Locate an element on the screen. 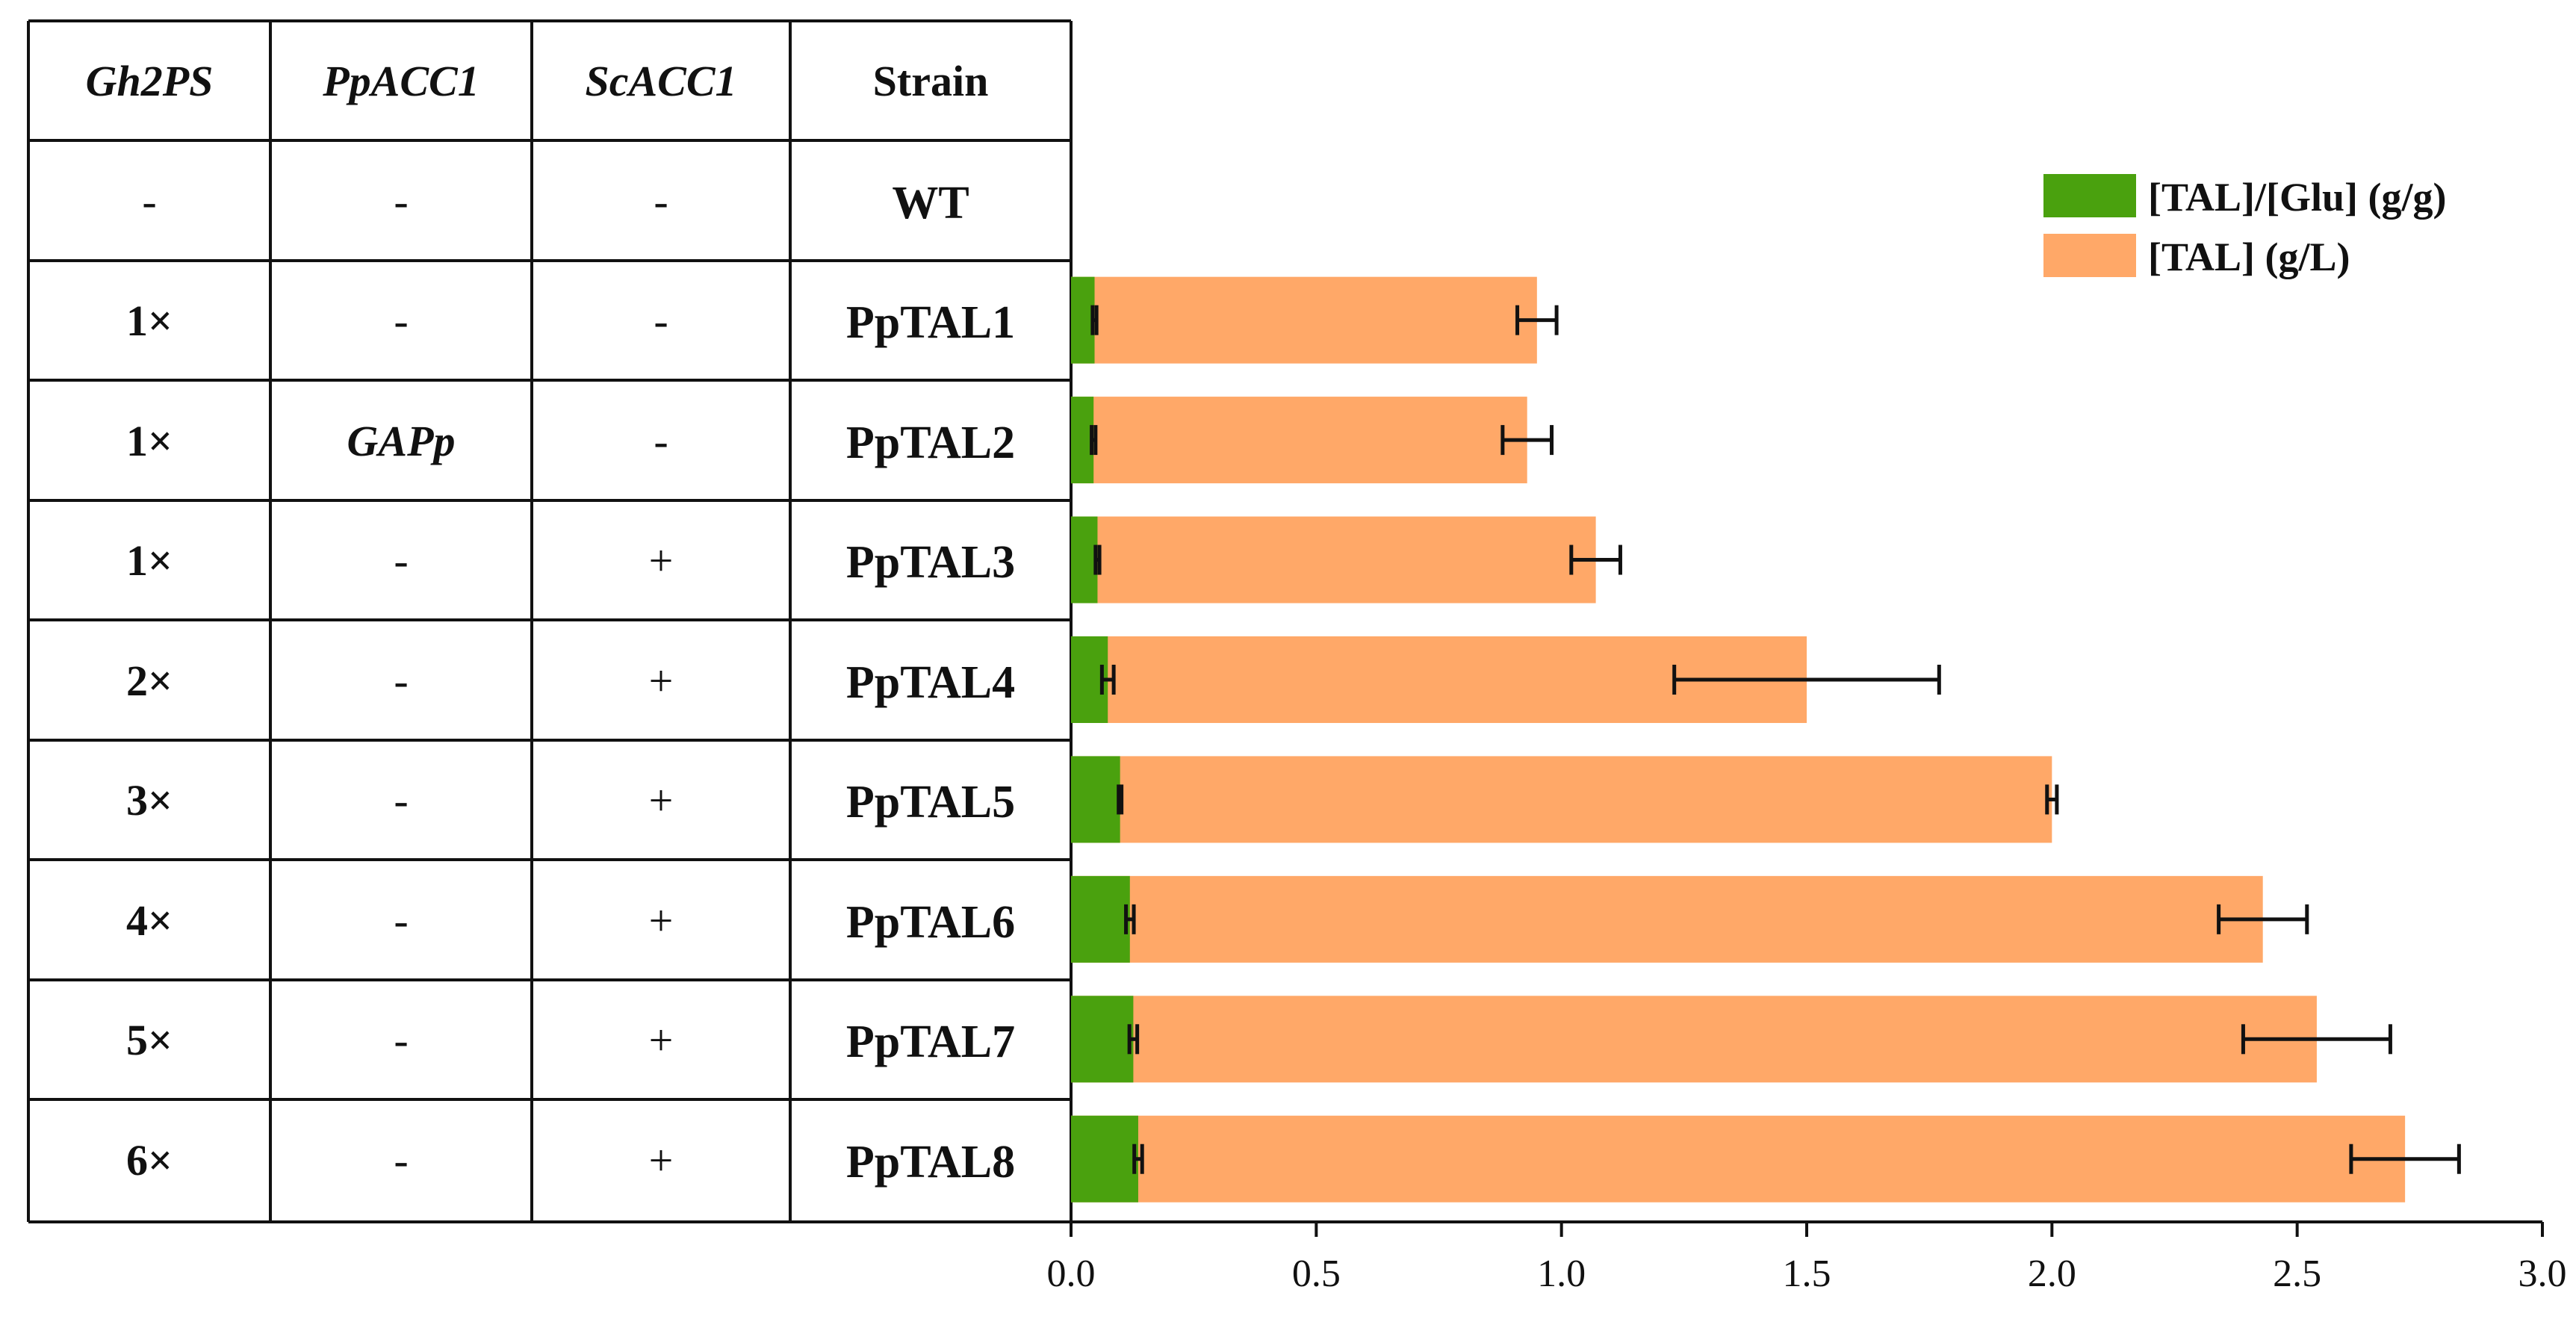 This screenshot has height=1322, width=2576. bar-tal-glu-pptal6 is located at coordinates (1100, 919).